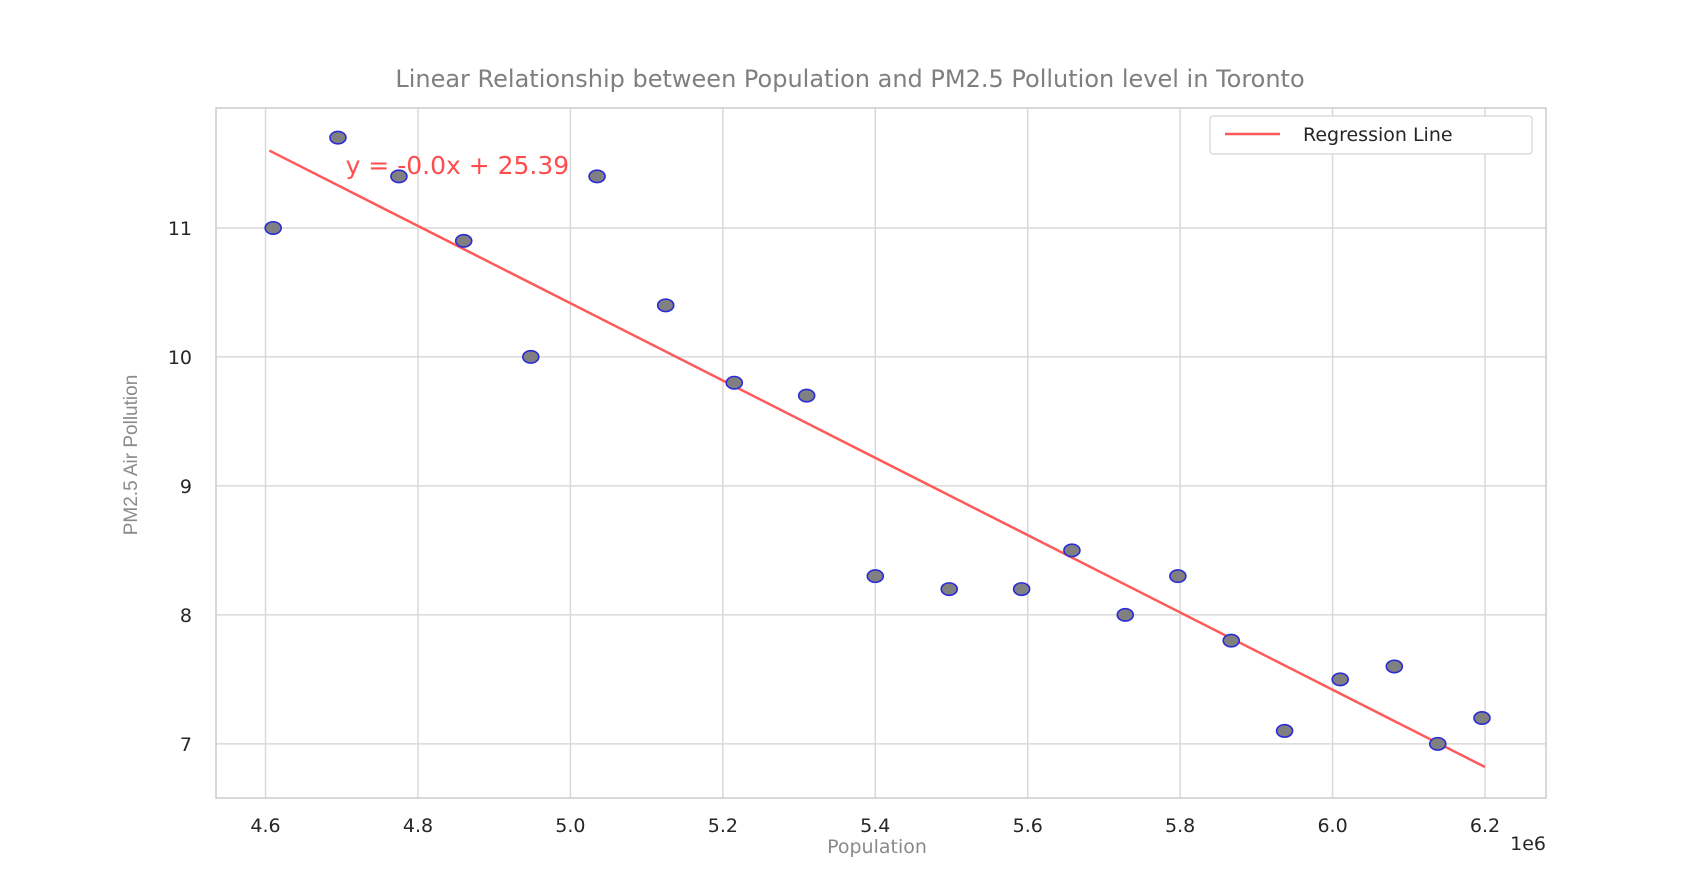 This screenshot has width=1698, height=893. Describe the element at coordinates (186, 616) in the screenshot. I see `y-tick-label: 8` at that location.